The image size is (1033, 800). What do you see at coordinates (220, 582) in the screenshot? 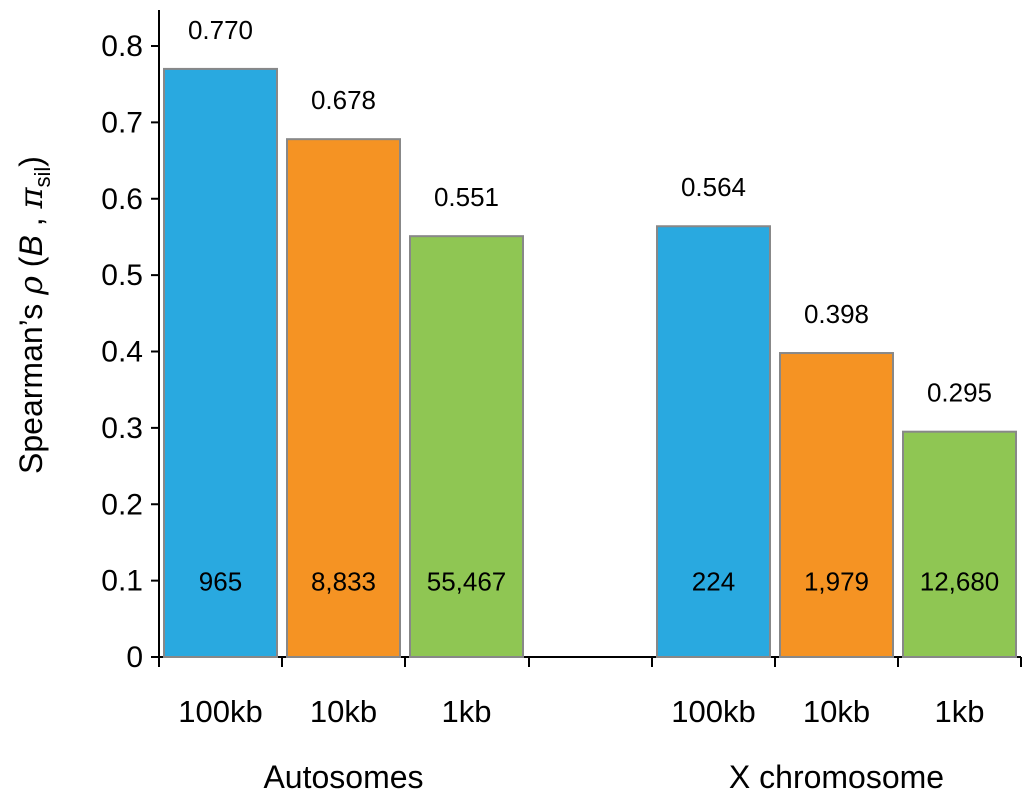
I see `bar-count-label: 965` at bounding box center [220, 582].